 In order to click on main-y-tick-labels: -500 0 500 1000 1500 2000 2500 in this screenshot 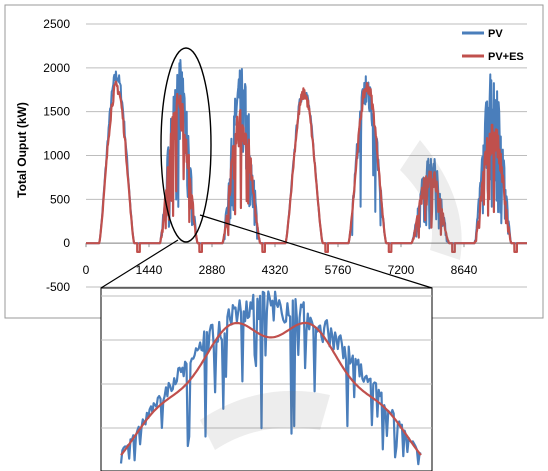, I will do `click(56, 155)`.